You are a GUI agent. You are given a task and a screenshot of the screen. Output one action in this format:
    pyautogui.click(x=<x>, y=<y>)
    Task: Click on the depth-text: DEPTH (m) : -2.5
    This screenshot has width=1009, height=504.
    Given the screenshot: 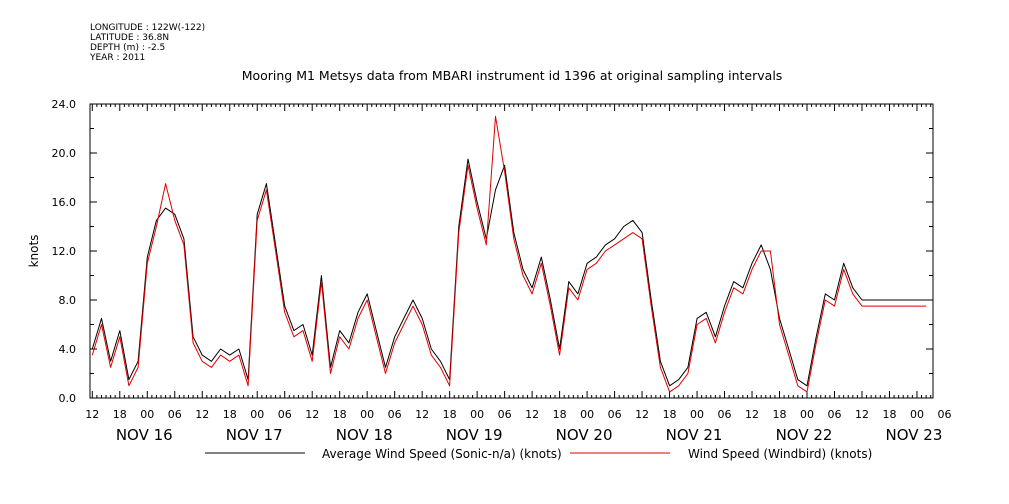 What is the action you would take?
    pyautogui.click(x=127, y=48)
    